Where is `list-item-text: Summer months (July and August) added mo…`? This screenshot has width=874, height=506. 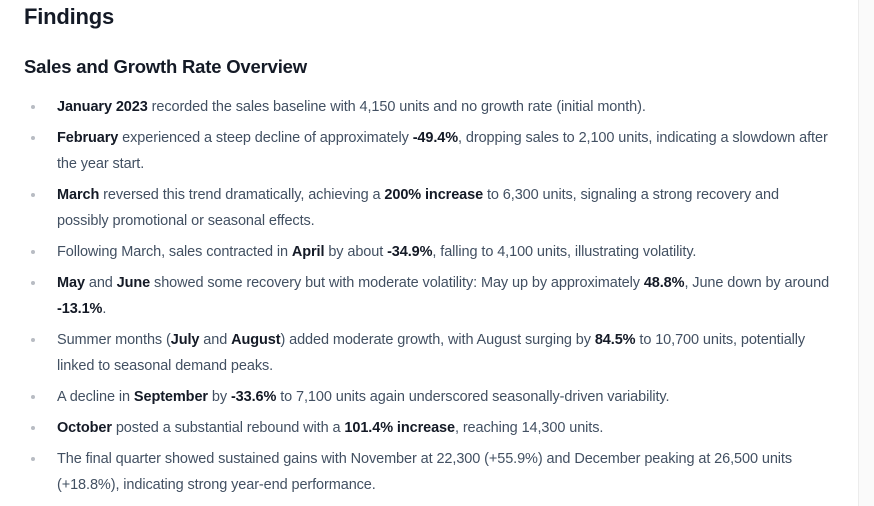
list-item-text: Summer months (July and August) added mo… is located at coordinates (431, 353).